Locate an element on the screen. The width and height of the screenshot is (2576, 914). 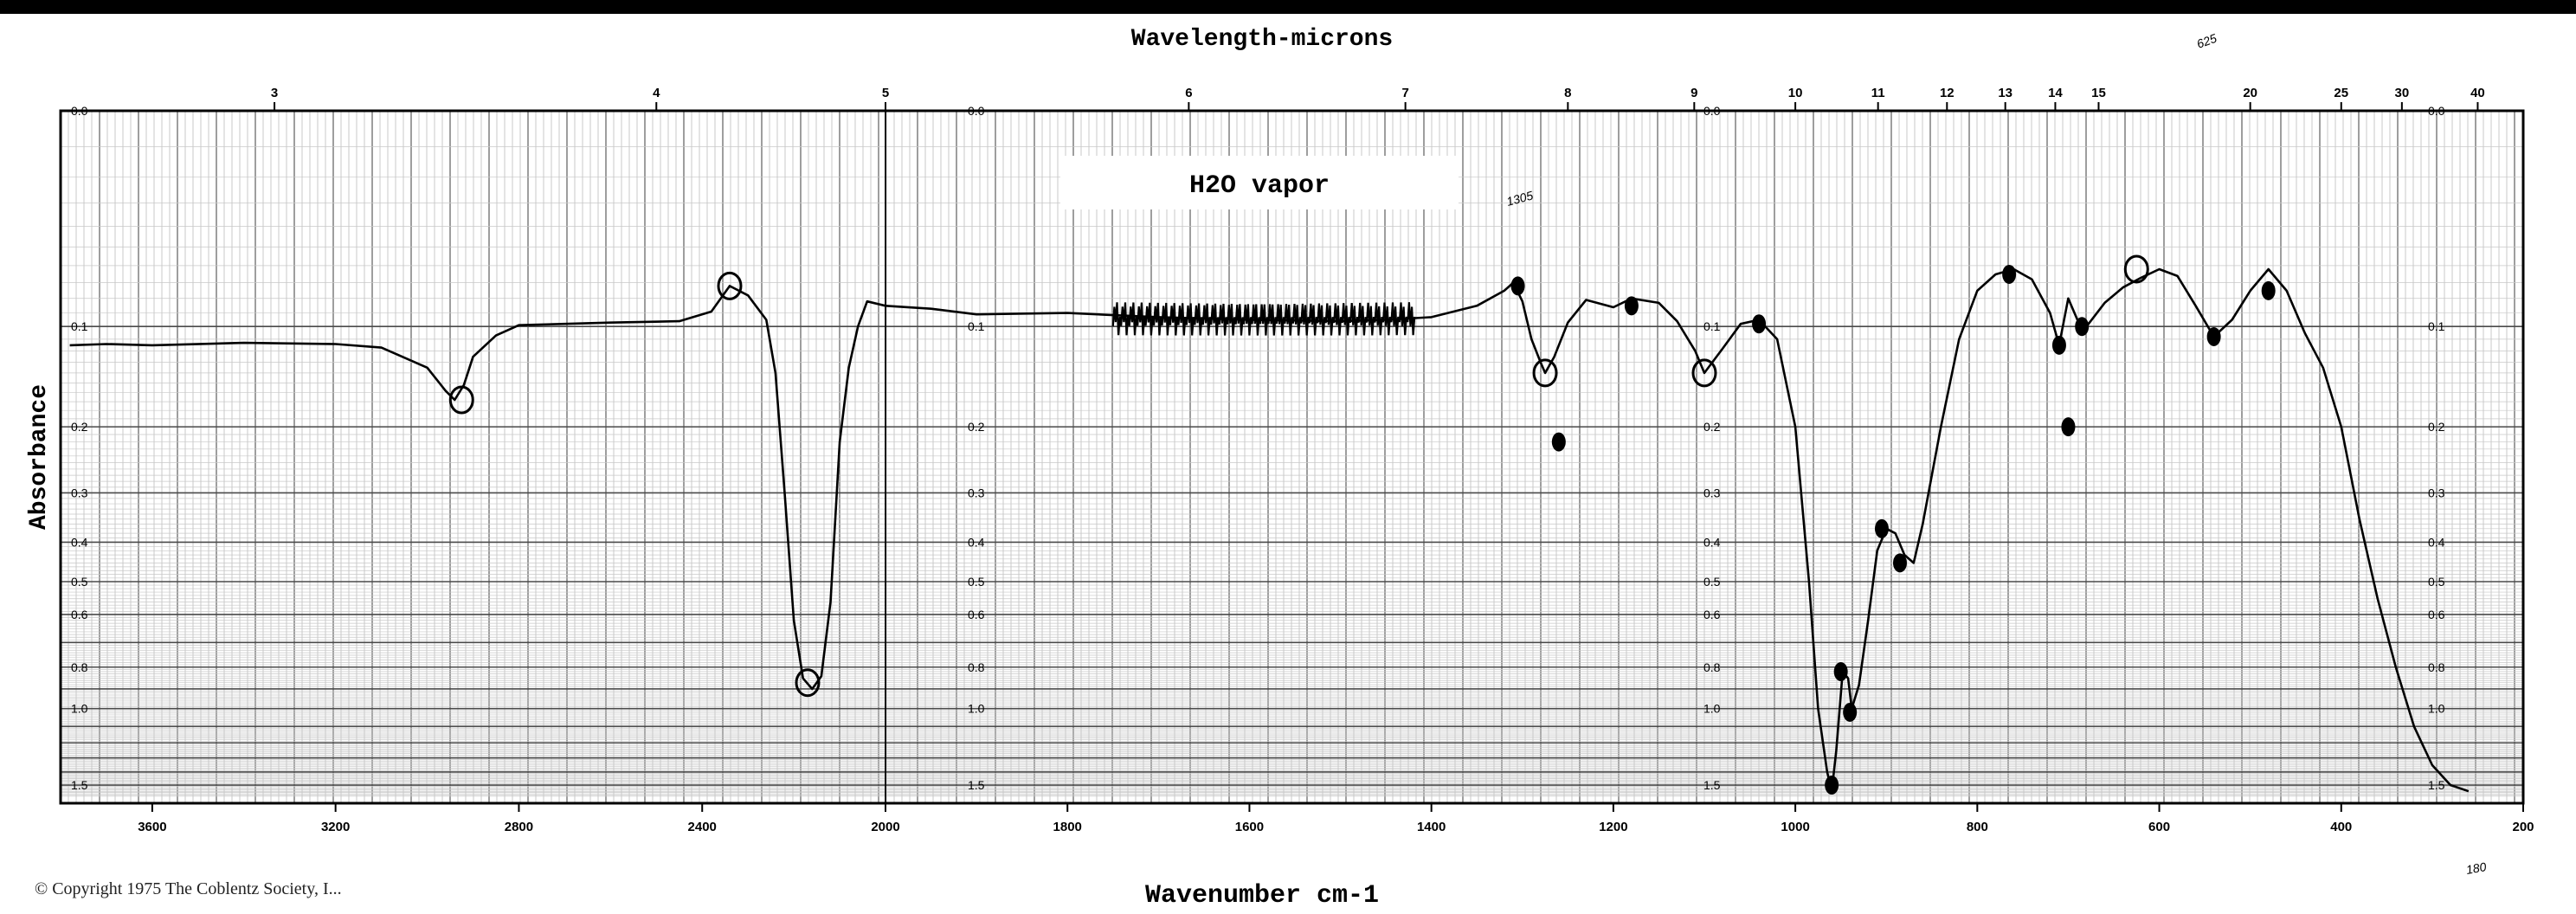
x-tick-label: 3600 is located at coordinates (152, 827).